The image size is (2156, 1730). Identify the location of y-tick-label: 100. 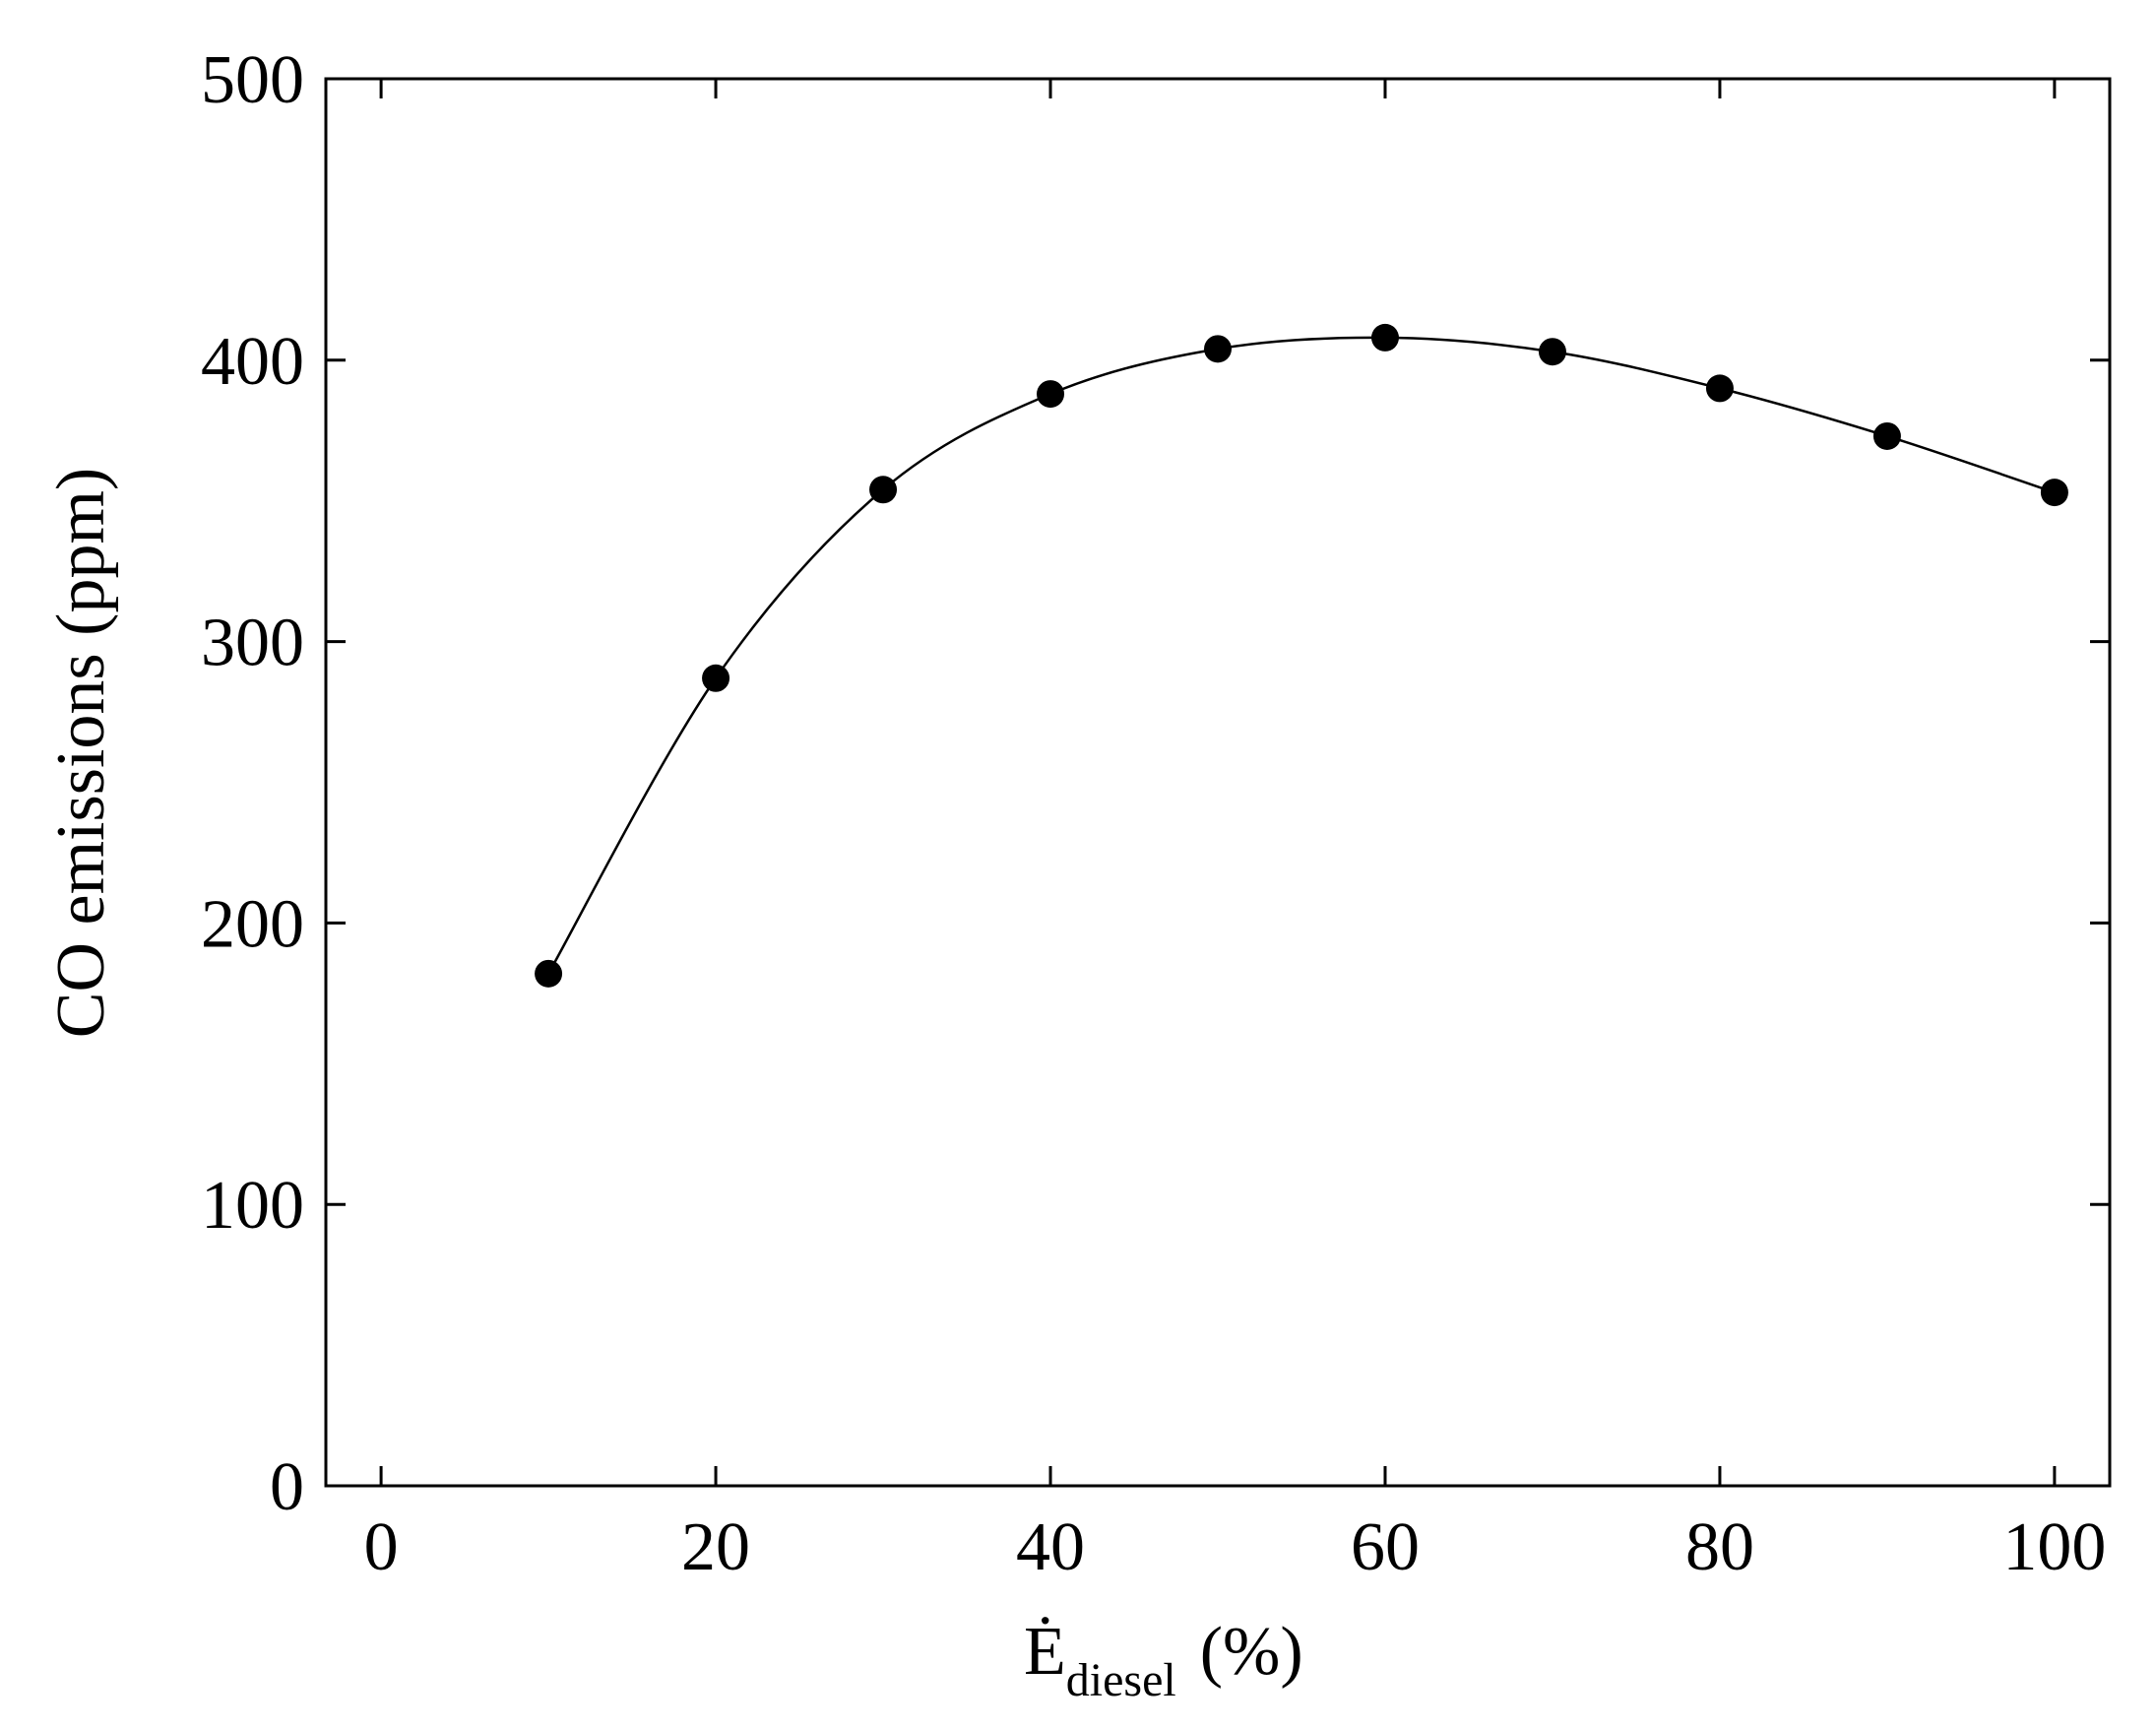
(253, 1206).